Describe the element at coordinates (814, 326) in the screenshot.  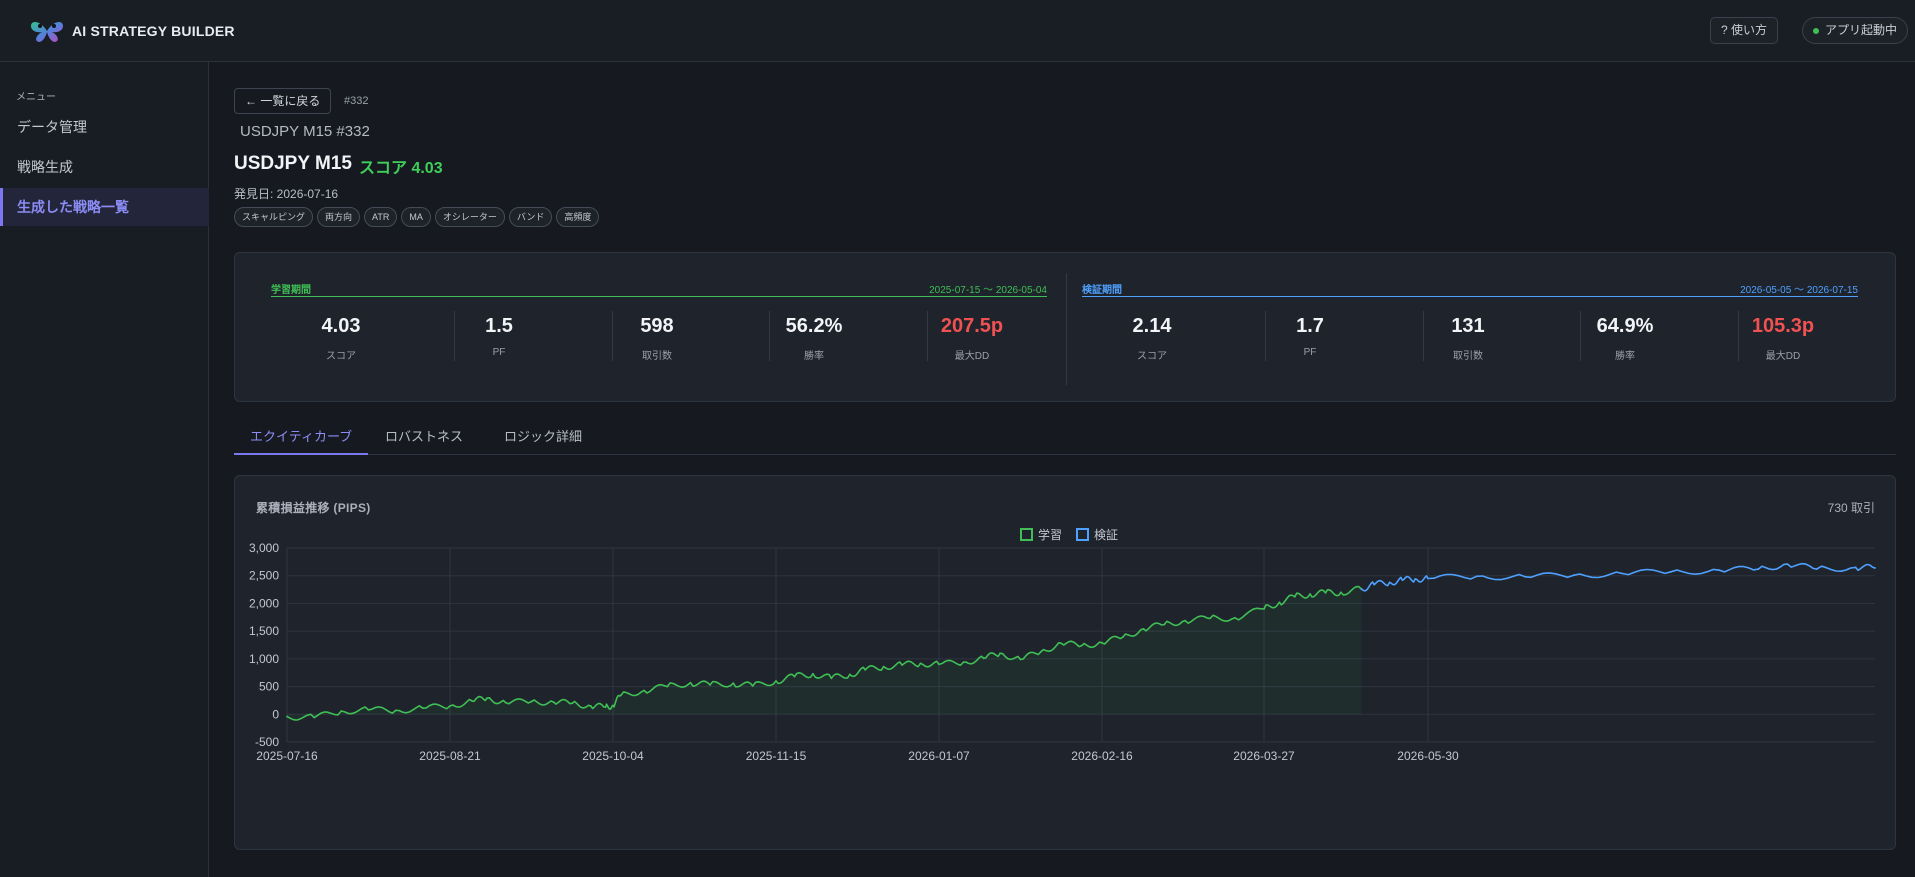
I see `metric-value: 56.2%` at that location.